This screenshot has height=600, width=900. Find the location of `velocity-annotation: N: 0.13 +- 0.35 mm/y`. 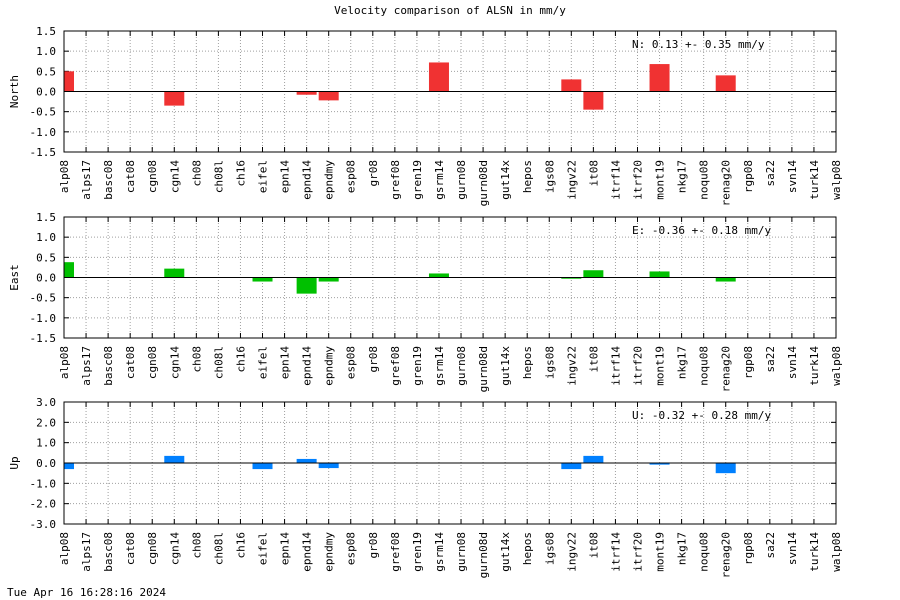

velocity-annotation: N: 0.13 +- 0.35 mm/y is located at coordinates (698, 44).